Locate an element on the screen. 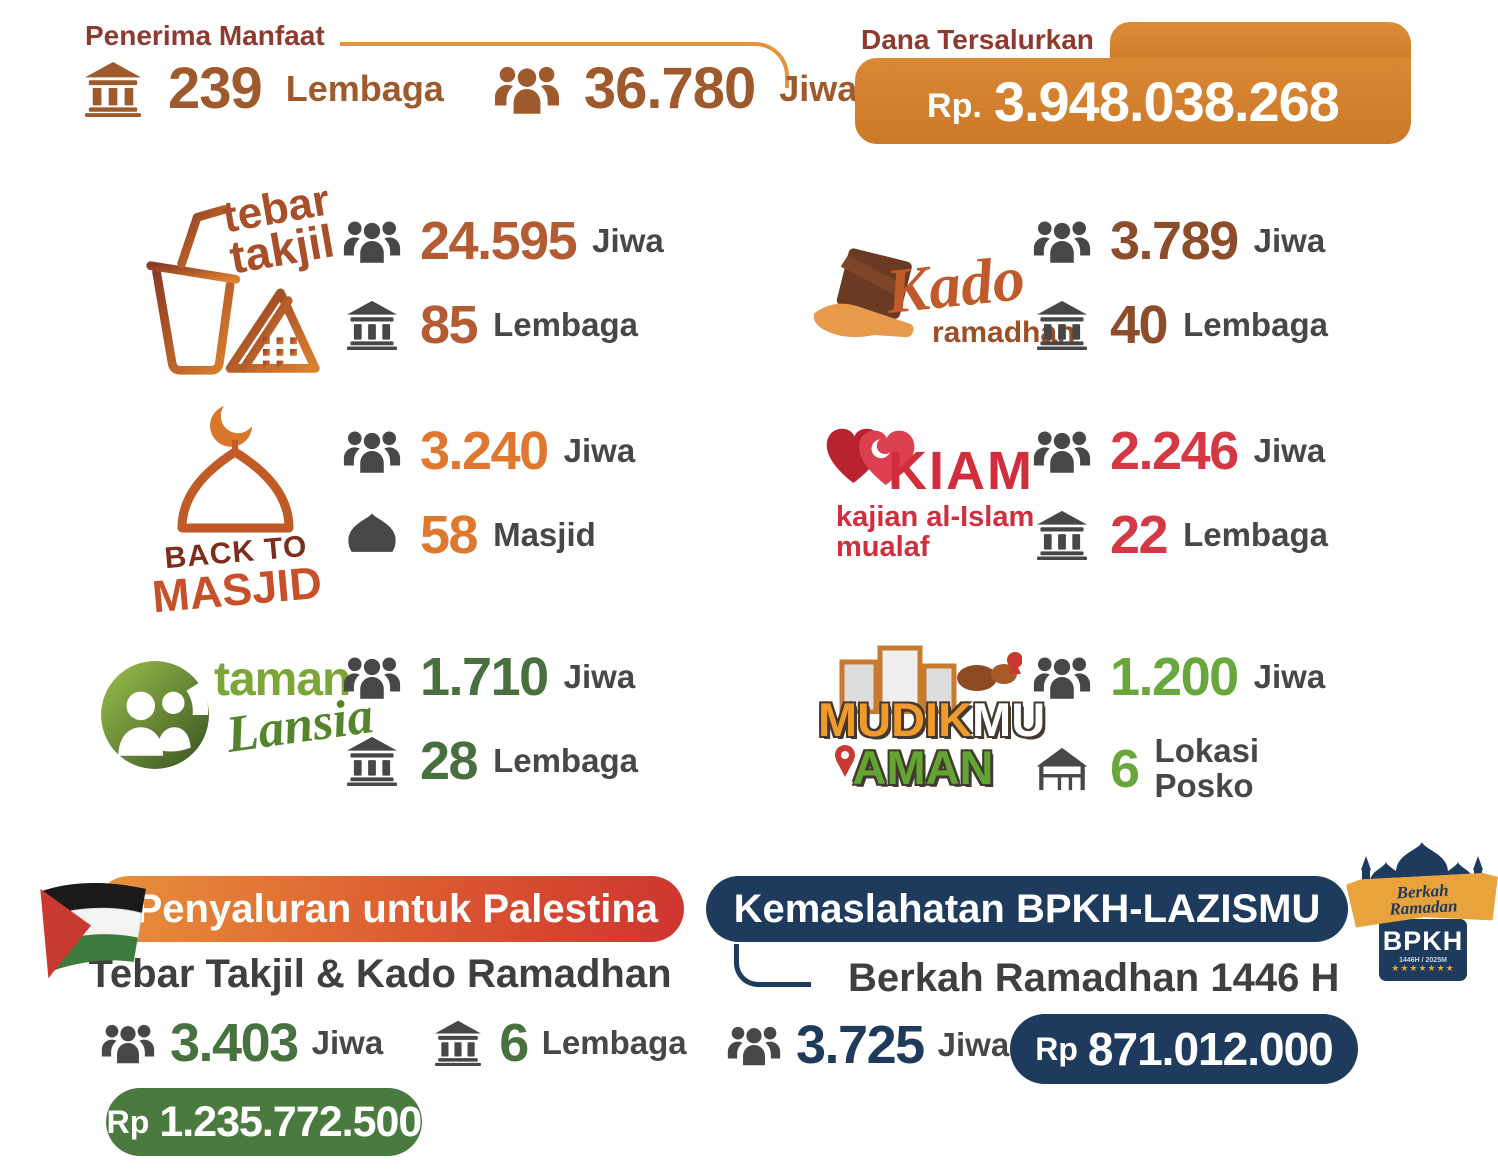  stat-label: Lokasi Posko is located at coordinates (1207, 768).